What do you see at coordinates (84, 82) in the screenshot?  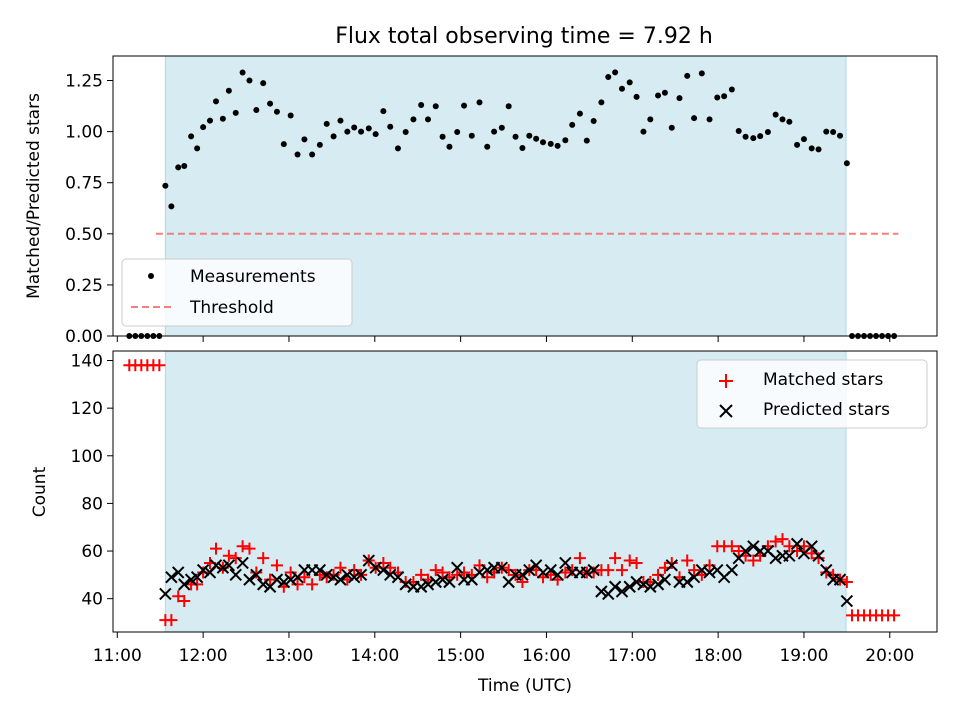 I see `top-y-tick-label: 1.25` at bounding box center [84, 82].